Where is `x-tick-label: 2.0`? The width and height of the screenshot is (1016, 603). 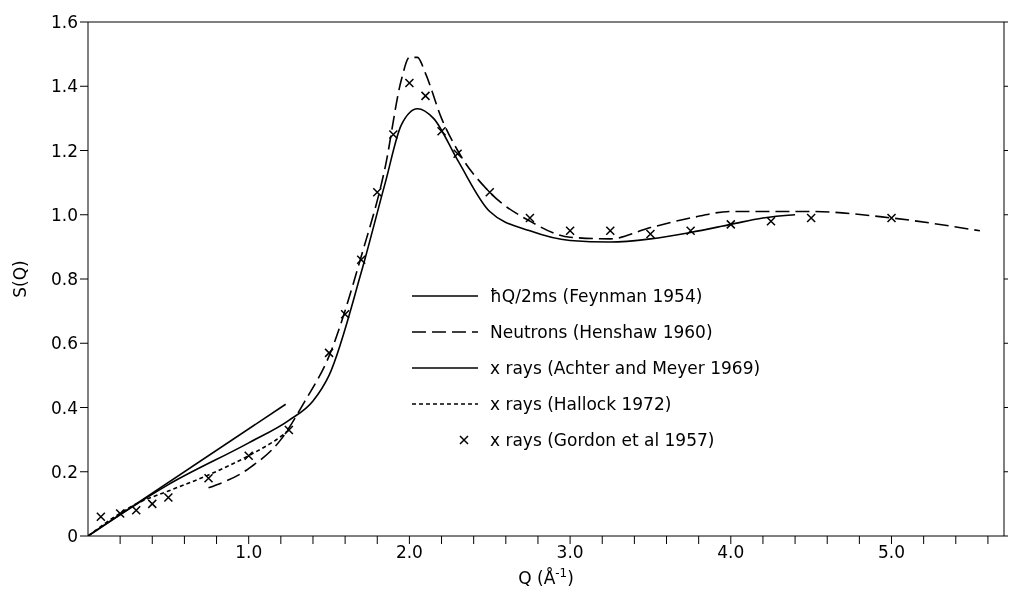
x-tick-label: 2.0 is located at coordinates (409, 552).